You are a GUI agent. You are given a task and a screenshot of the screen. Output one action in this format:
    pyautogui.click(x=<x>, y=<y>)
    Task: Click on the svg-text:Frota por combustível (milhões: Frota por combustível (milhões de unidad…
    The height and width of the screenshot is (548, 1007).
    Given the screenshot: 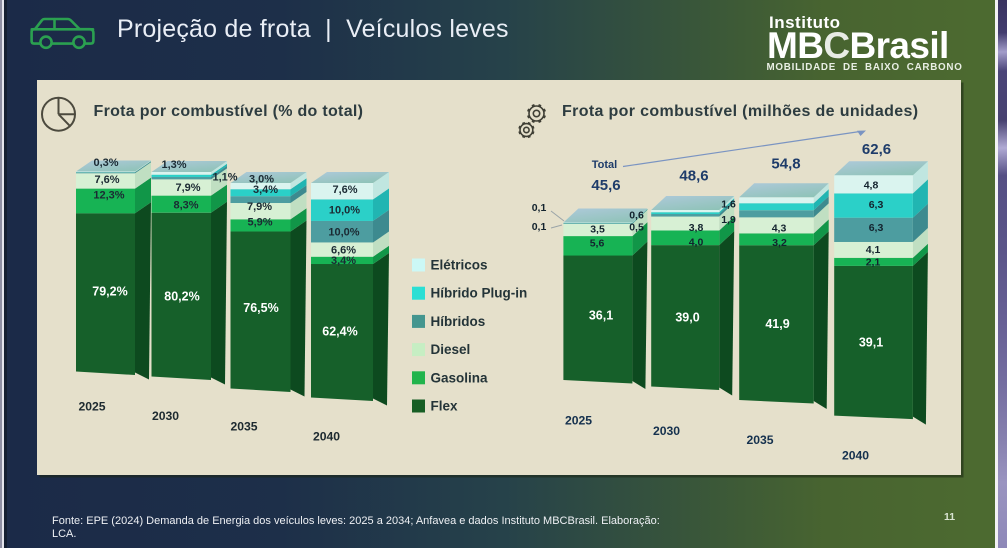 What is the action you would take?
    pyautogui.click(x=740, y=111)
    